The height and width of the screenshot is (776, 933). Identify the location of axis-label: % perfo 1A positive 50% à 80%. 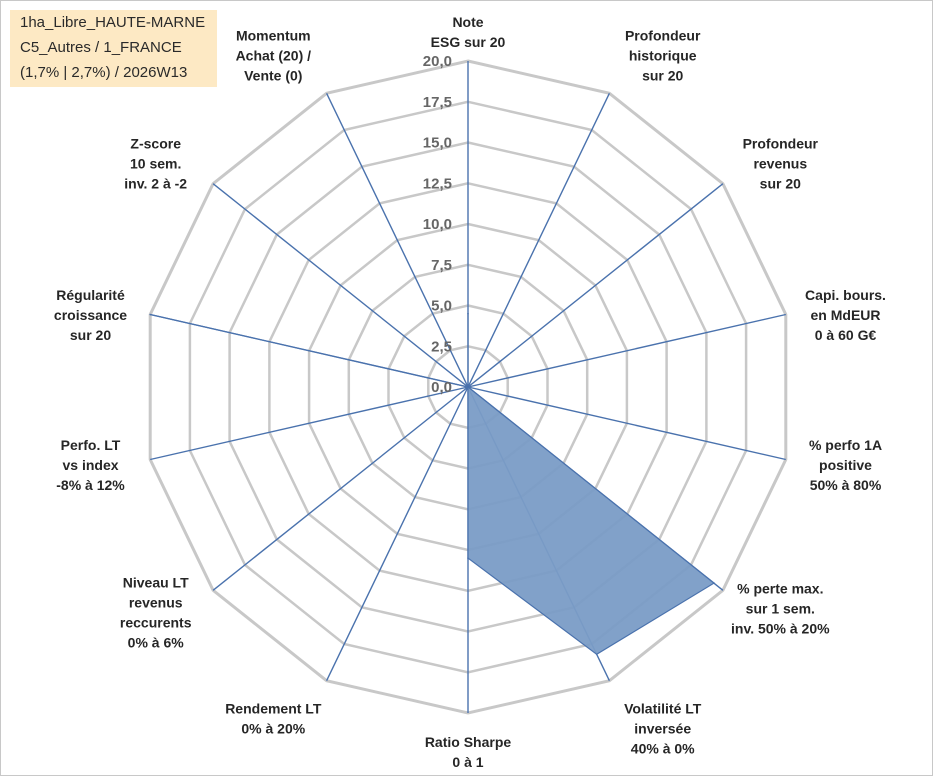
(845, 465).